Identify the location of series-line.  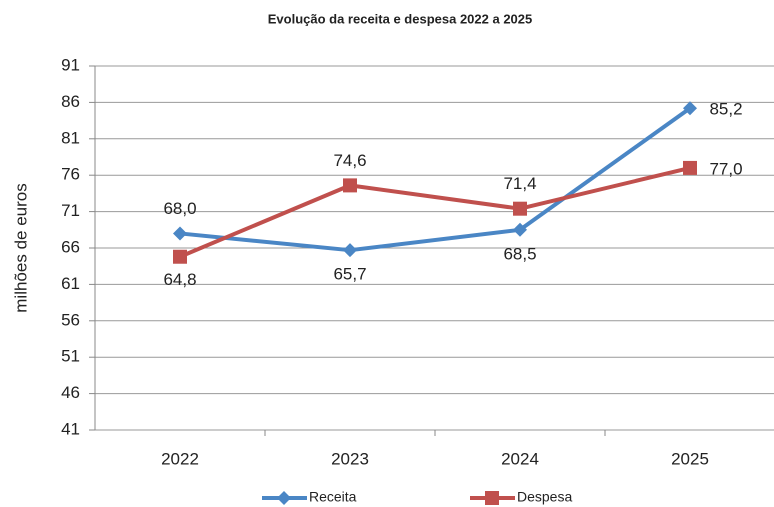
(435, 212).